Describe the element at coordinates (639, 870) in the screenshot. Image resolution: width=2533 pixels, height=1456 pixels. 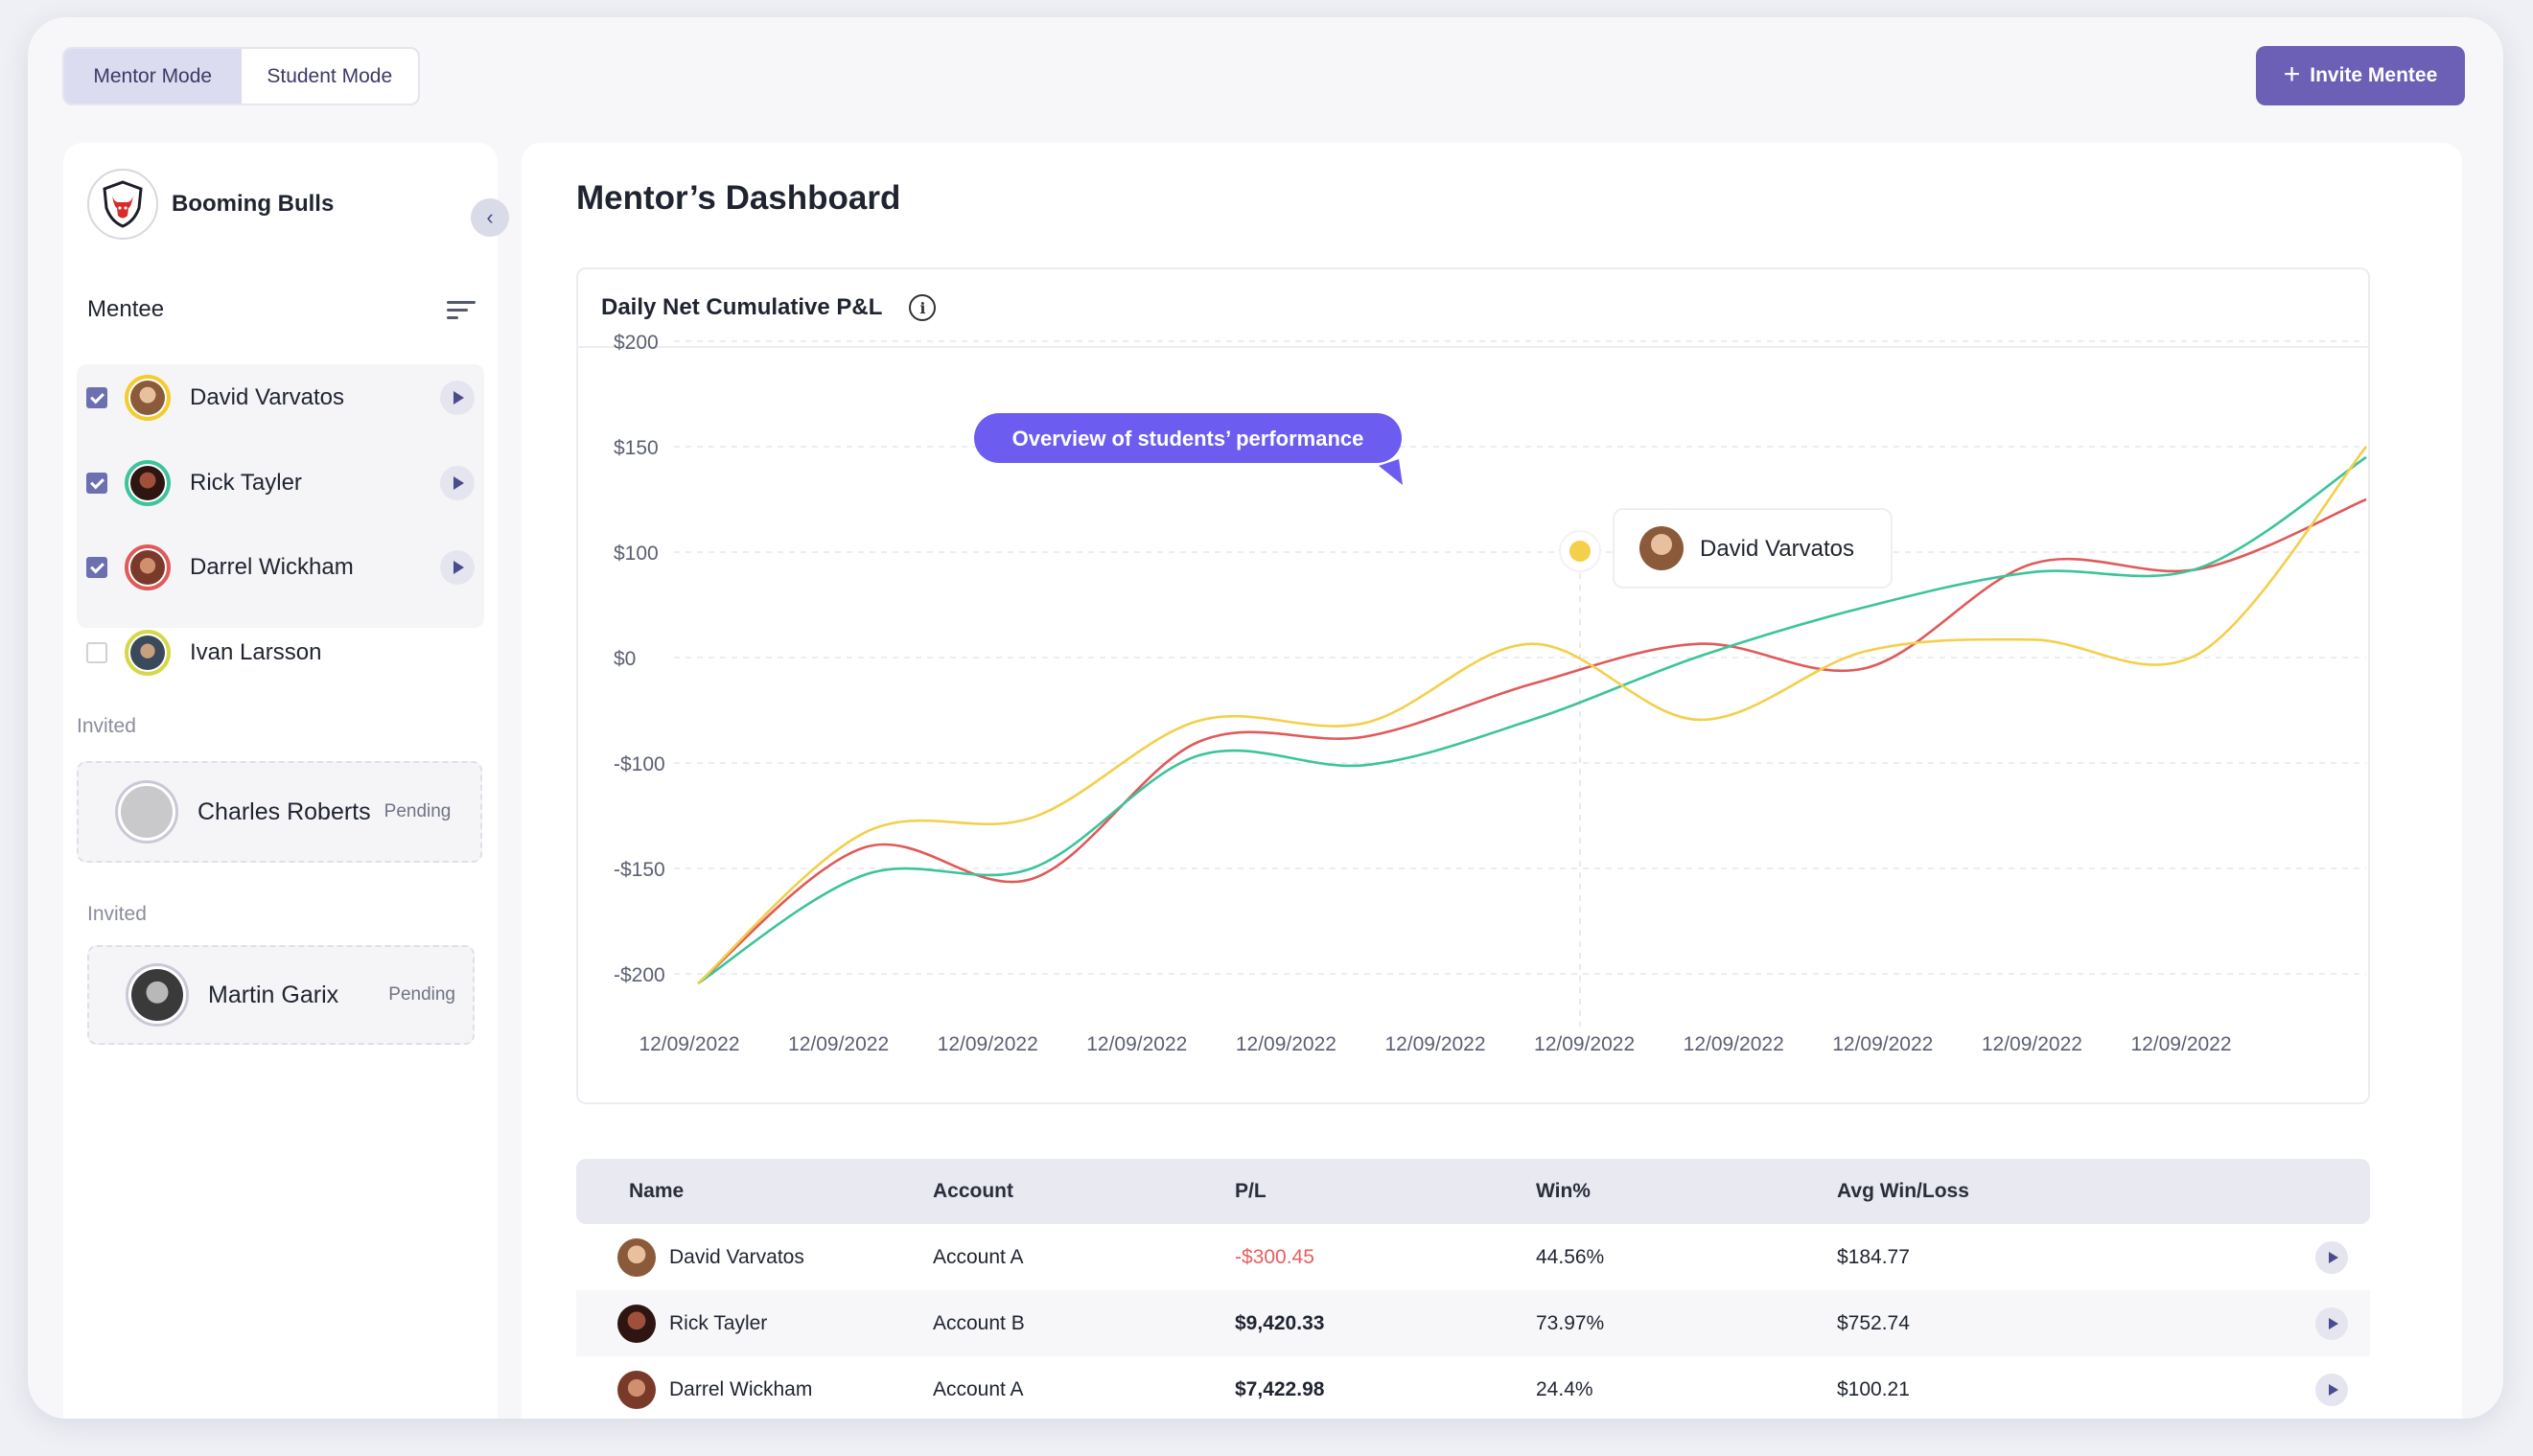
I see `y-tick-label: -$150` at that location.